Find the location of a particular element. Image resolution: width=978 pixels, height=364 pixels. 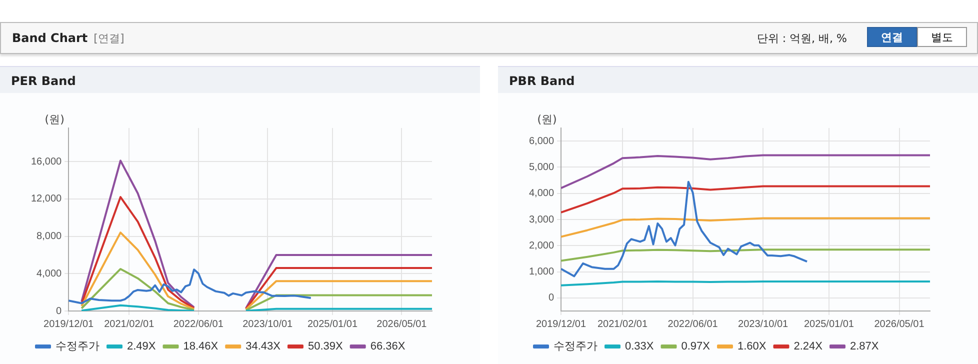

text: 연결 is located at coordinates (892, 37).